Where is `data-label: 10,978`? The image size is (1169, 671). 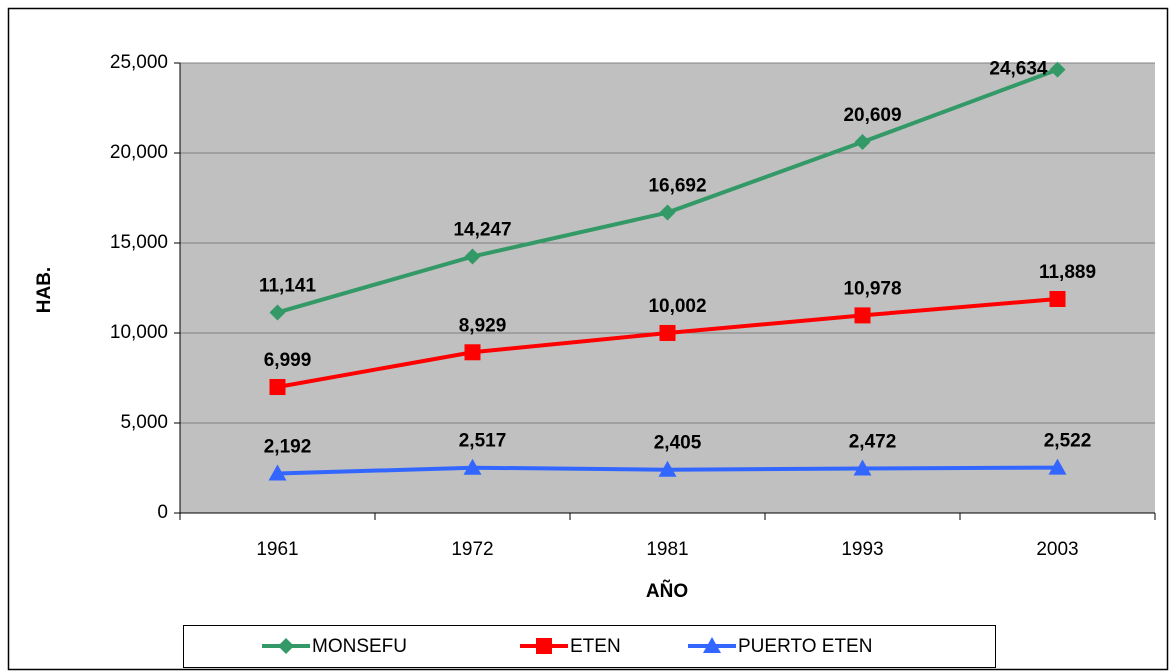 data-label: 10,978 is located at coordinates (872, 288).